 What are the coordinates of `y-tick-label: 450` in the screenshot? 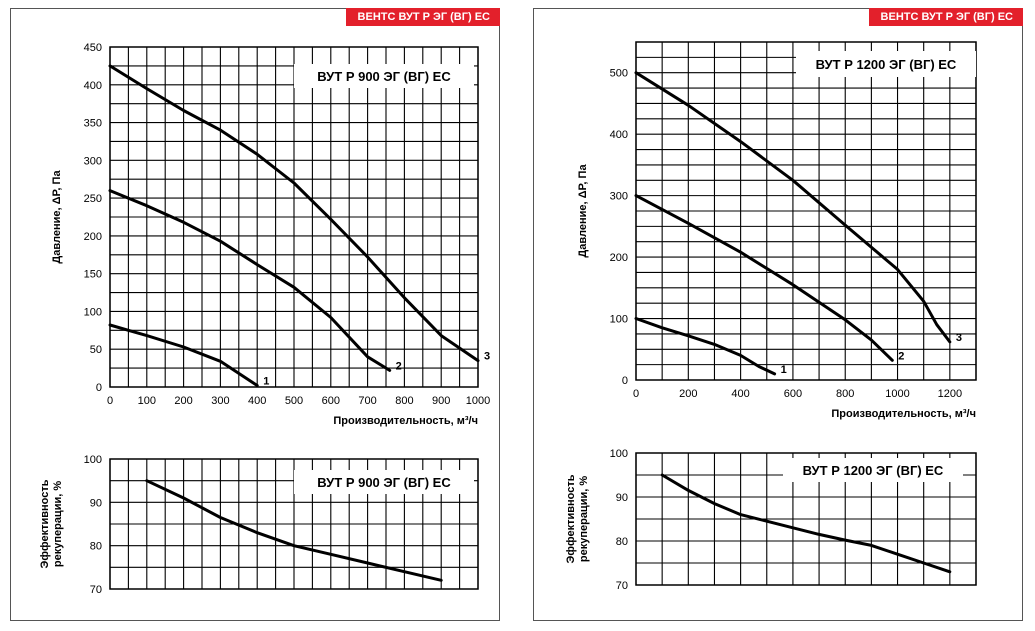 It's located at (93, 48).